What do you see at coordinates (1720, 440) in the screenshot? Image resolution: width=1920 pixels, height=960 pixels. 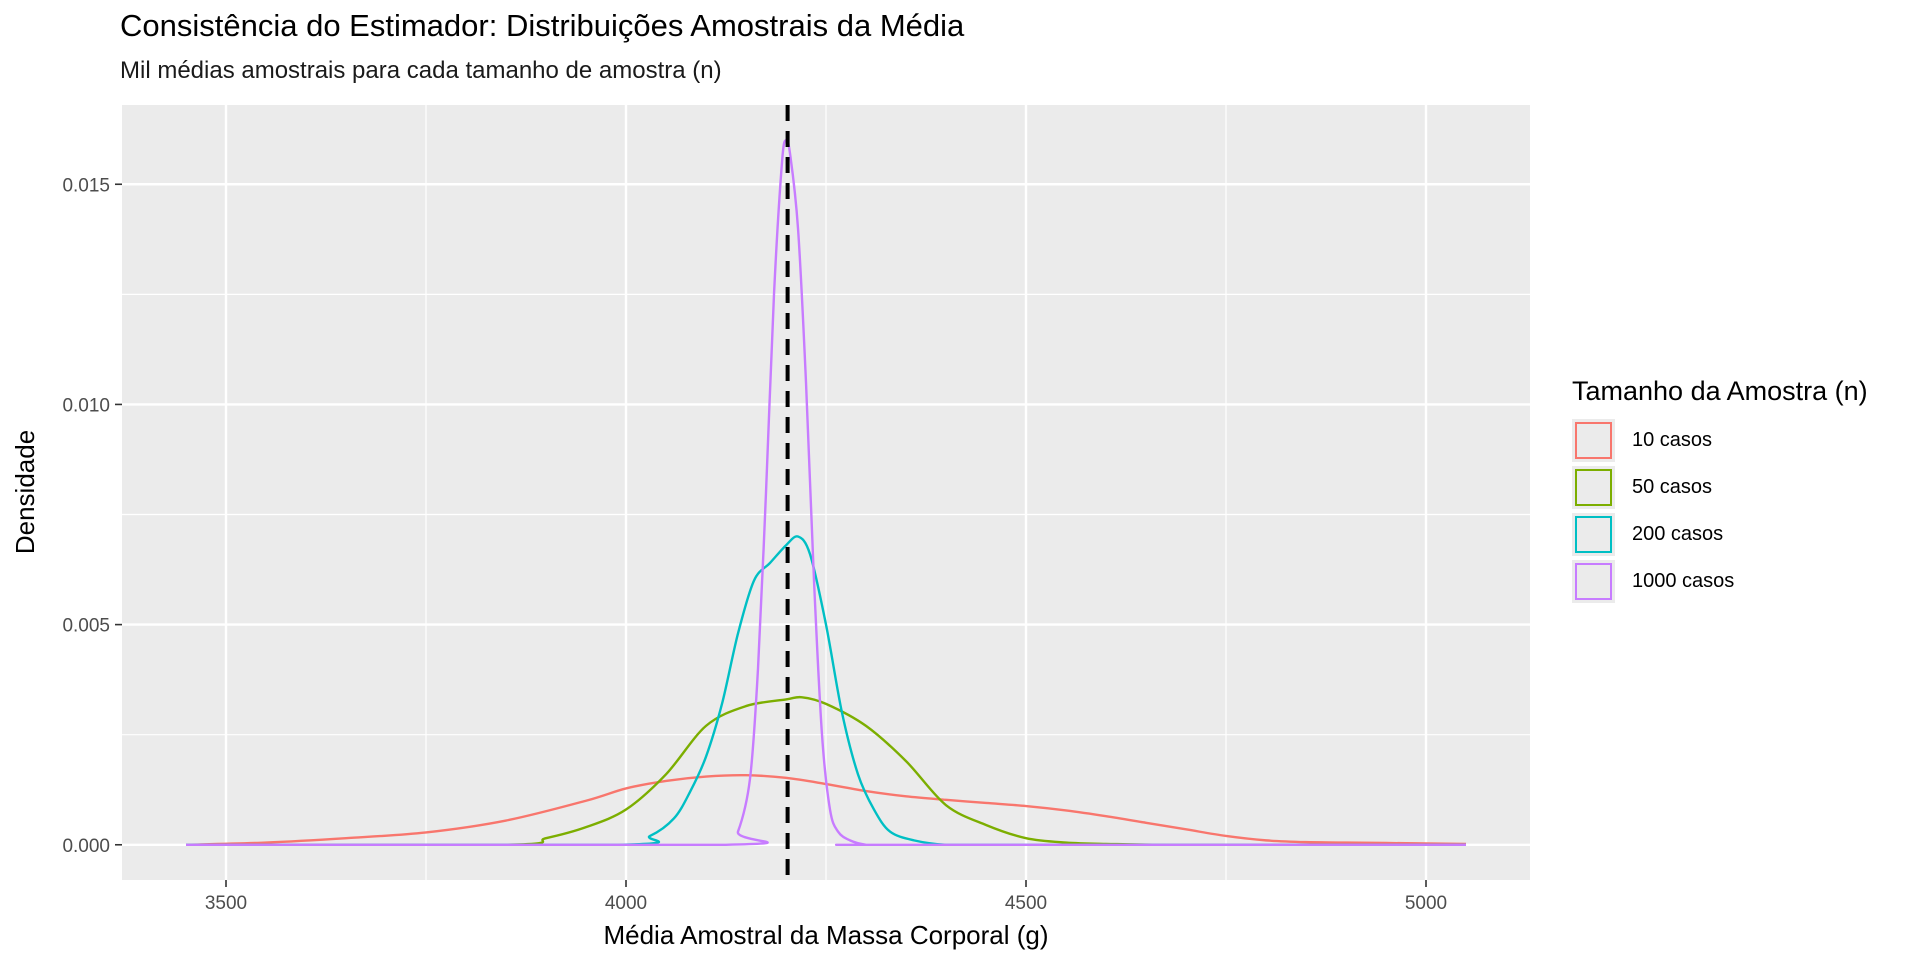 I see `legend-item-10: 10 casos` at bounding box center [1720, 440].